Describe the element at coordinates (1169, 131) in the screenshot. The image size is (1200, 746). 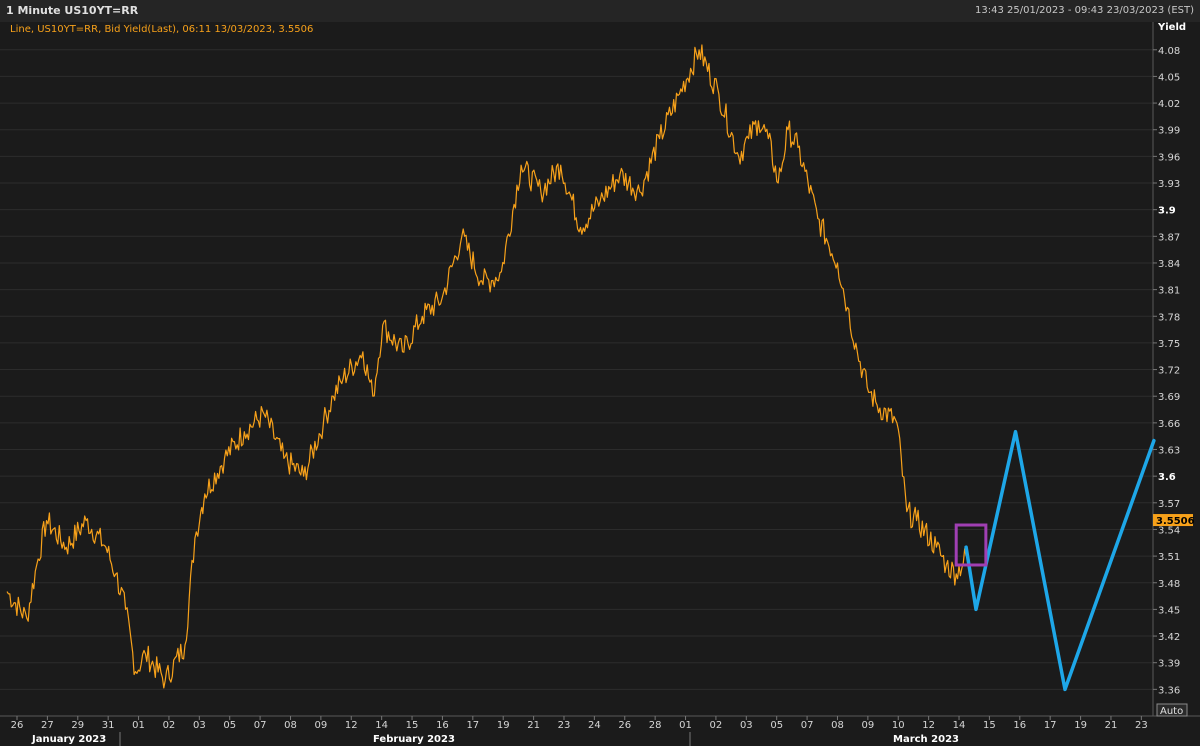
I see `y-tick-label: 3.99` at that location.